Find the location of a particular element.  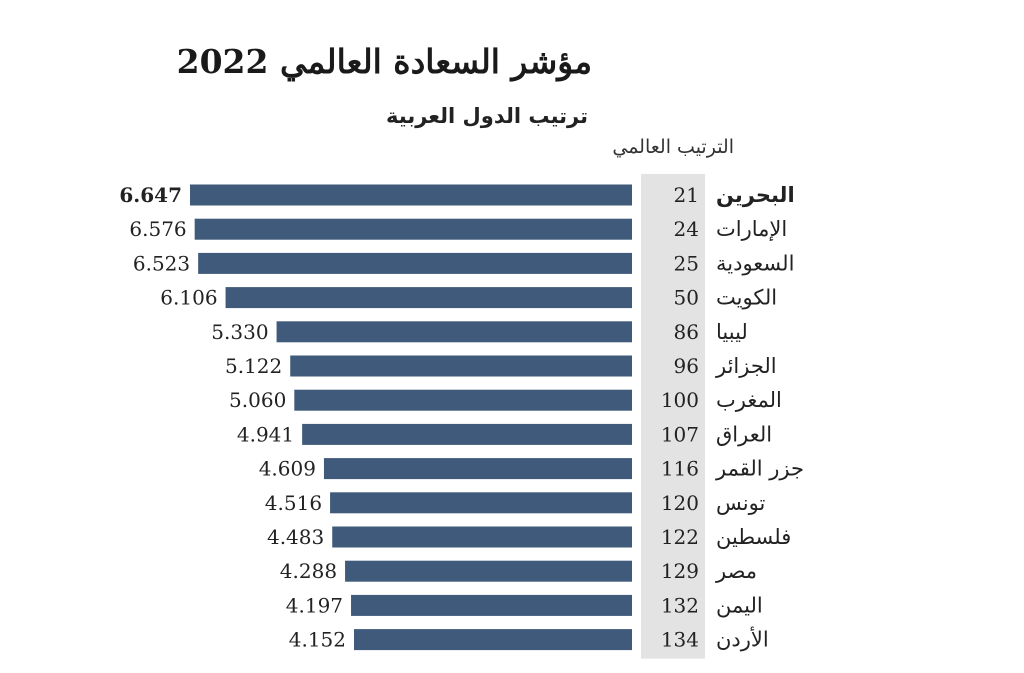

category-label-4: الكويت is located at coordinates (746, 298).